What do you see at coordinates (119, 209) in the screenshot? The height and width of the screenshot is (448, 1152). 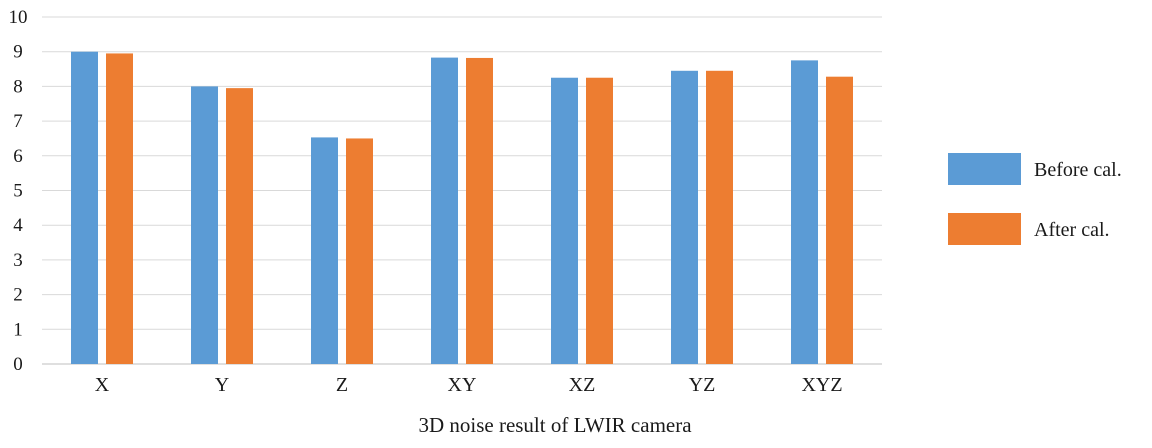 I see `bar-after-x` at bounding box center [119, 209].